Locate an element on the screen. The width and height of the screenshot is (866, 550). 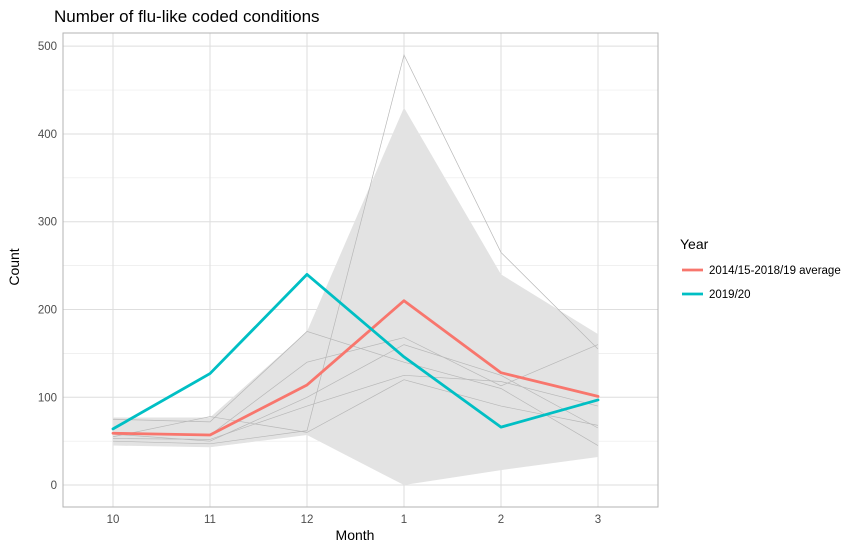
x-tick-label: 10 is located at coordinates (113, 520).